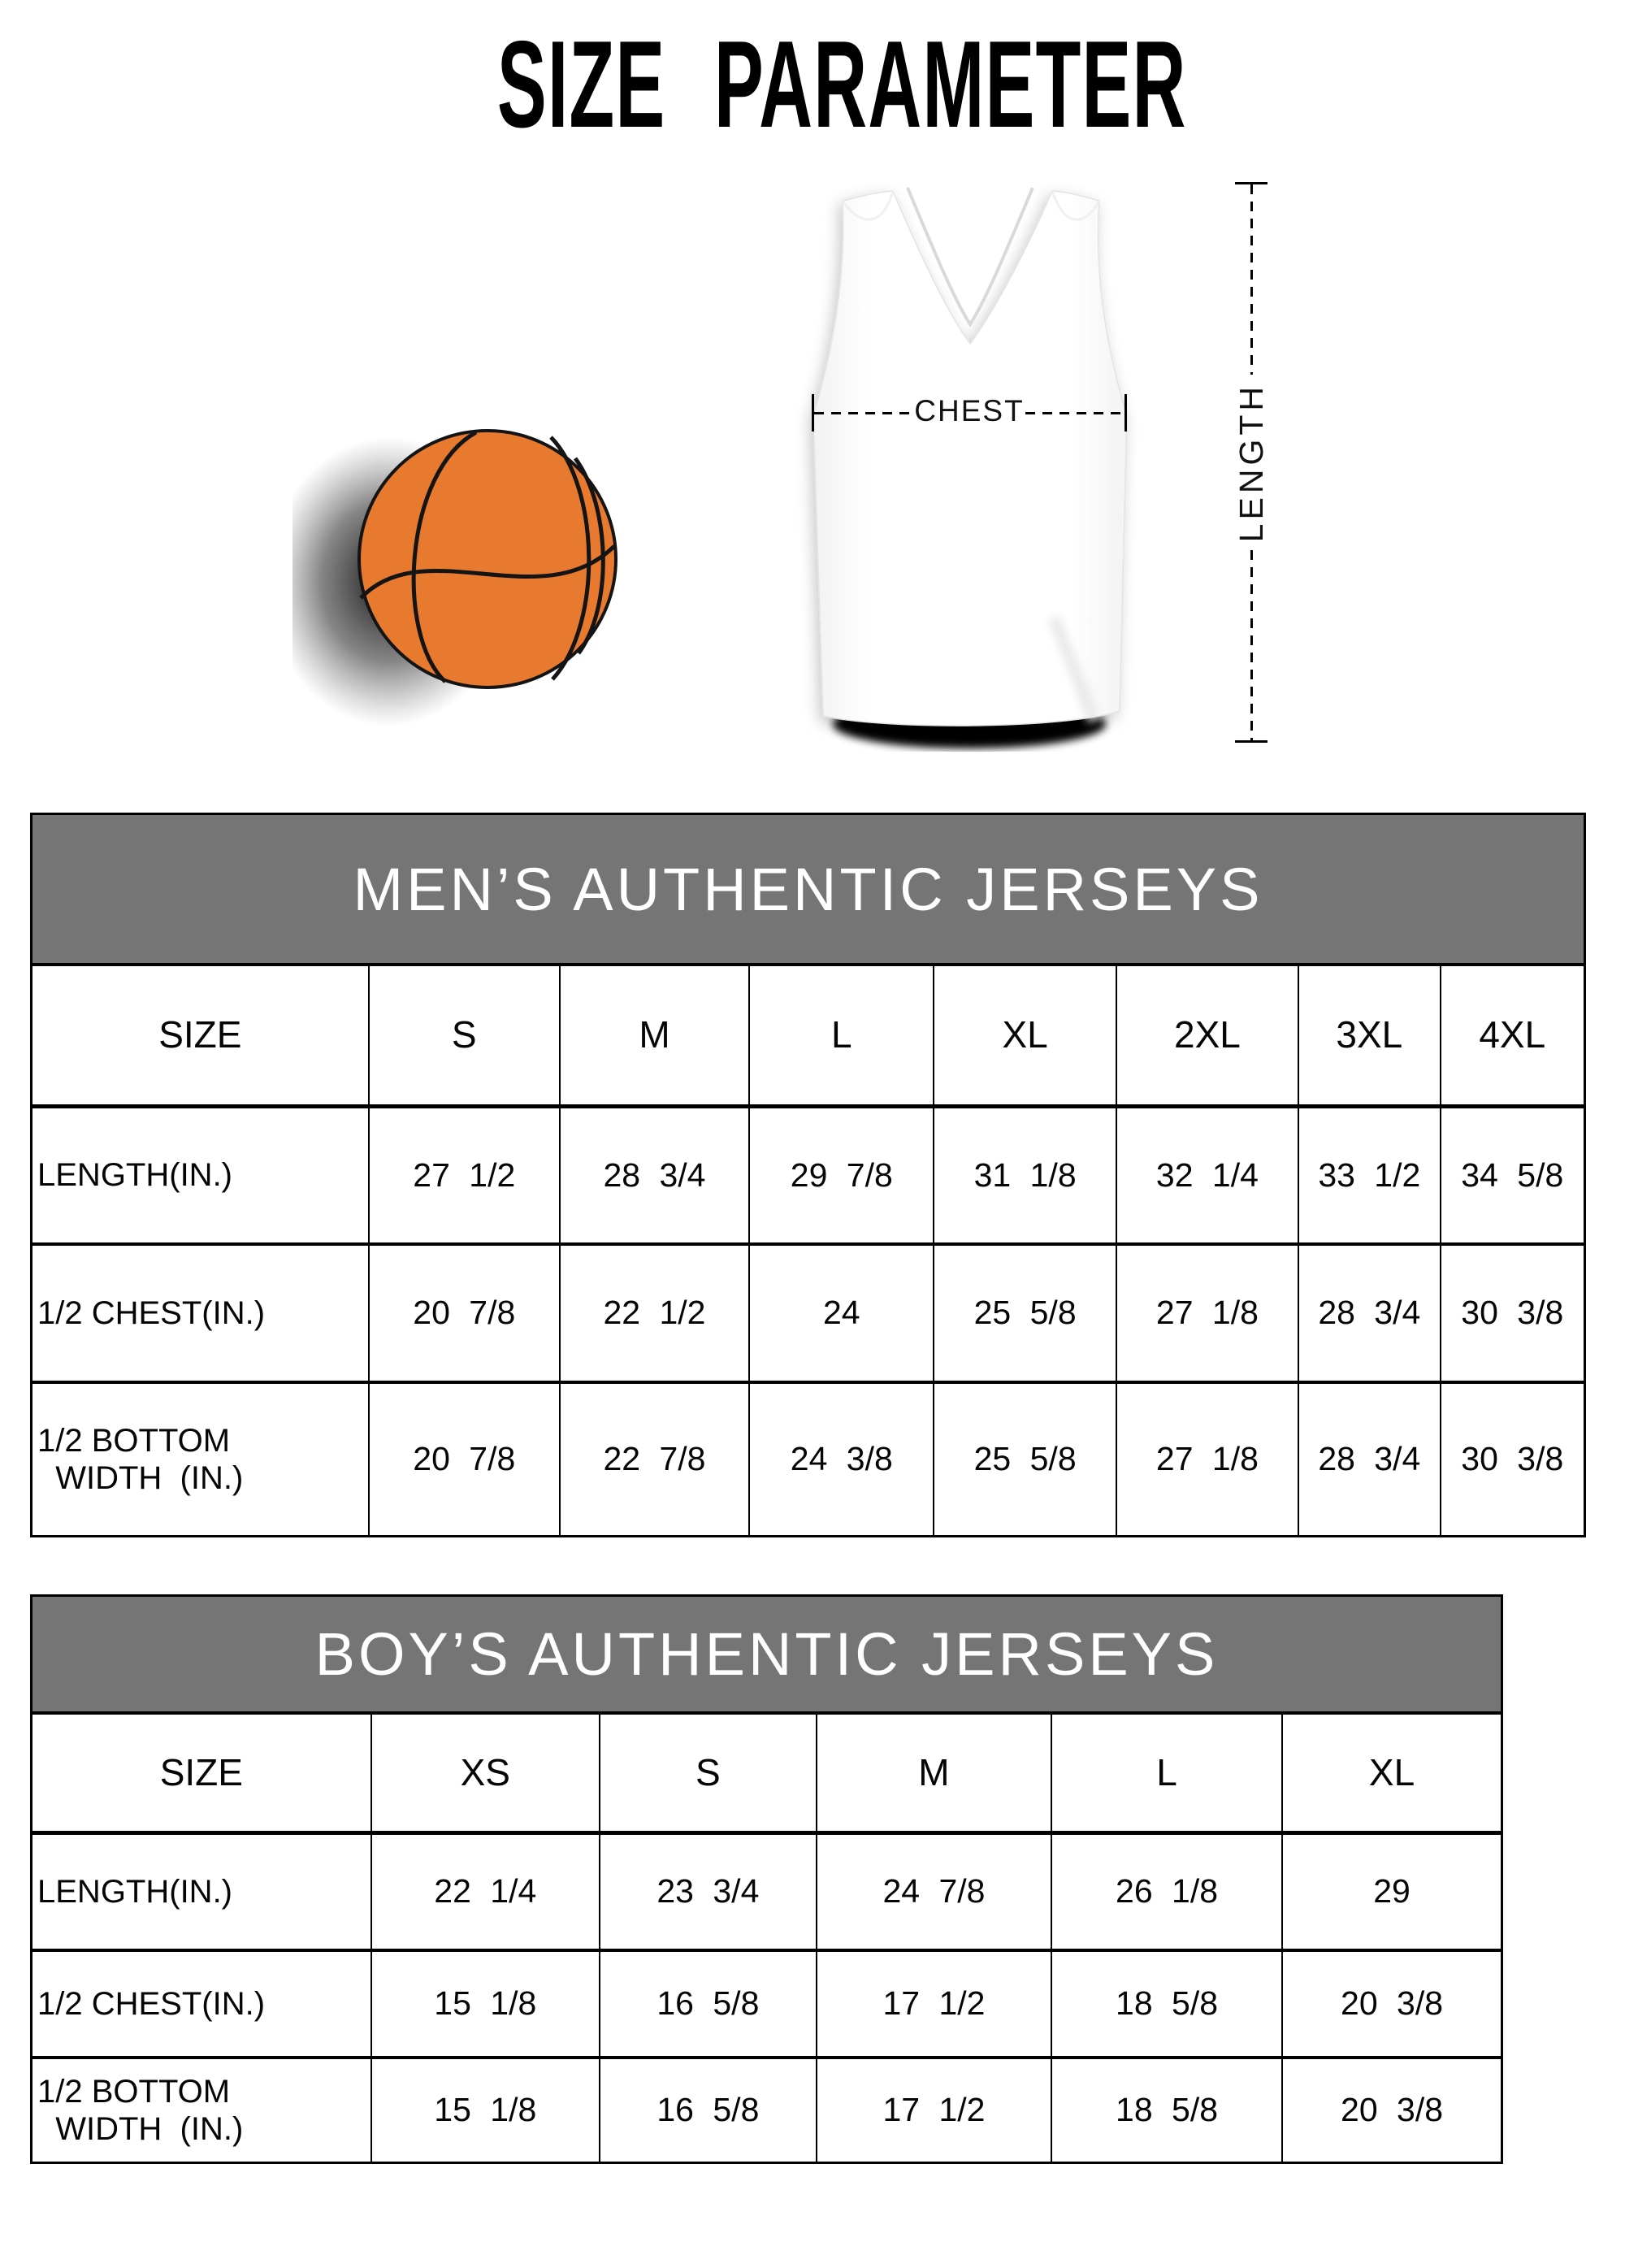  Describe the element at coordinates (1369, 1174) in the screenshot. I see `men-measurement-cell: 33 1/2` at that location.